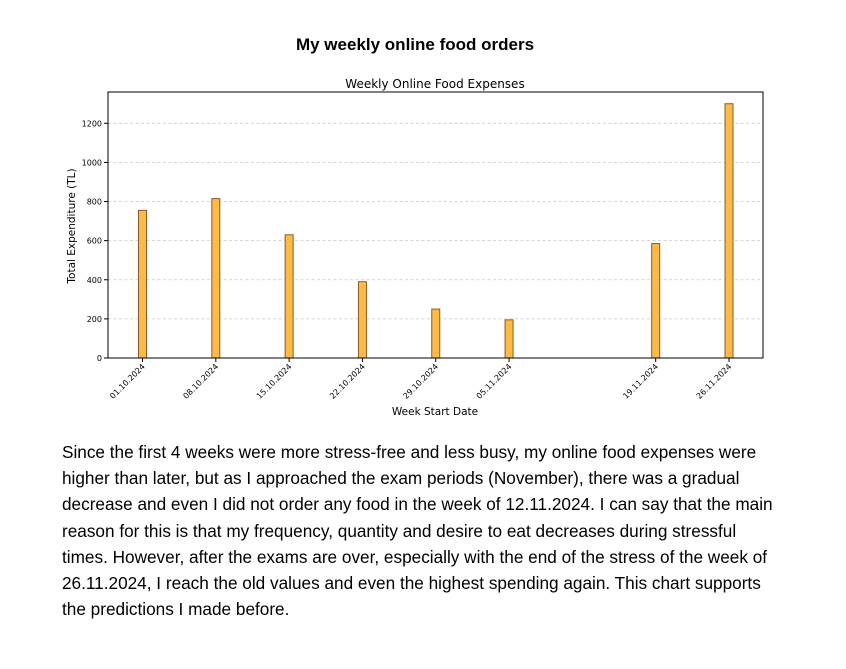 The width and height of the screenshot is (846, 669). What do you see at coordinates (640, 381) in the screenshot?
I see `x-tick-label: 19.11.2024` at bounding box center [640, 381].